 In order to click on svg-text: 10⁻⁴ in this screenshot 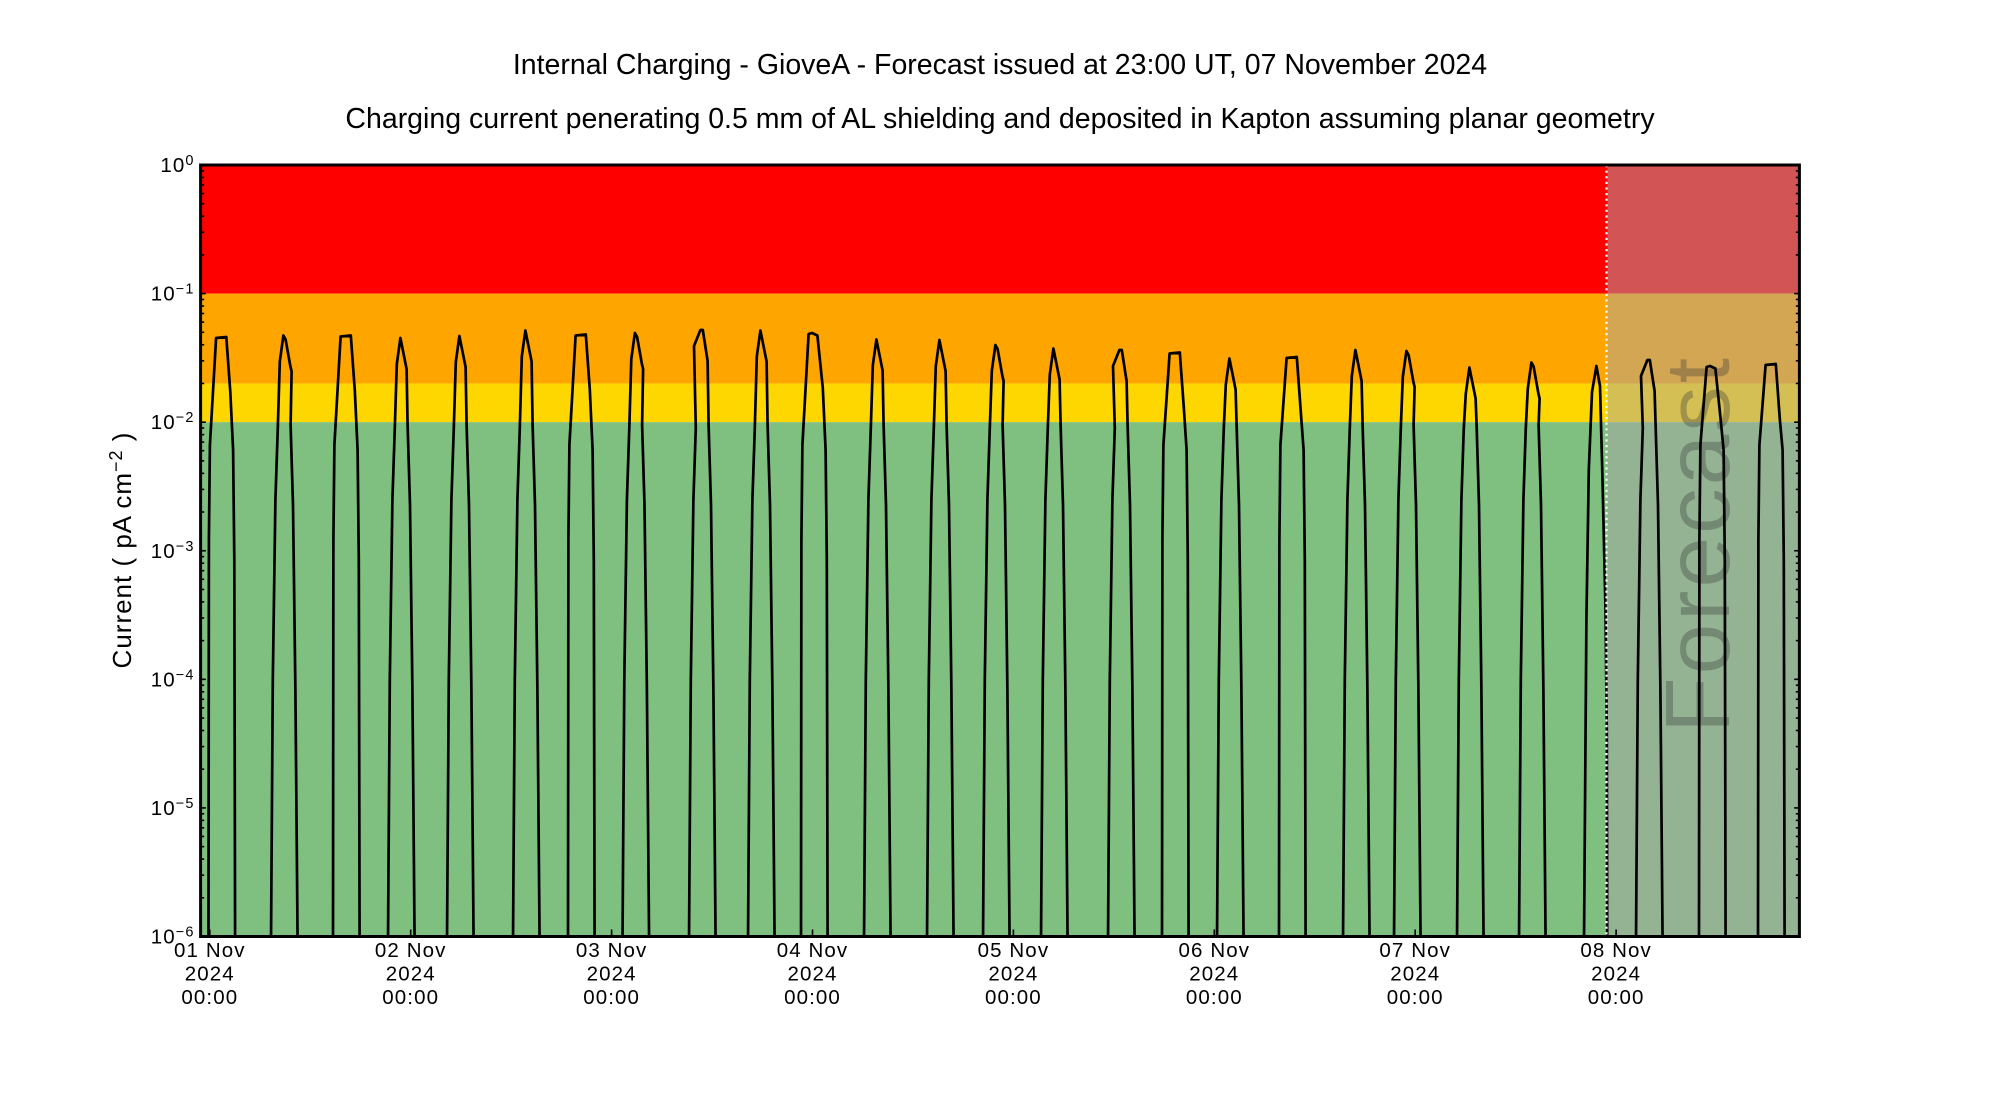, I will do `click(173, 679)`.